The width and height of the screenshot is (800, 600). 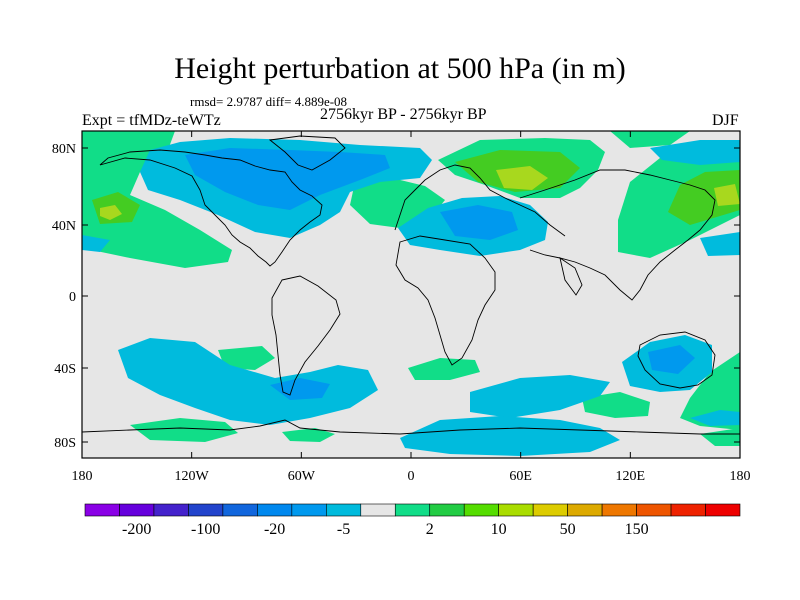 What do you see at coordinates (631, 476) in the screenshot?
I see `lon-label: 120E` at bounding box center [631, 476].